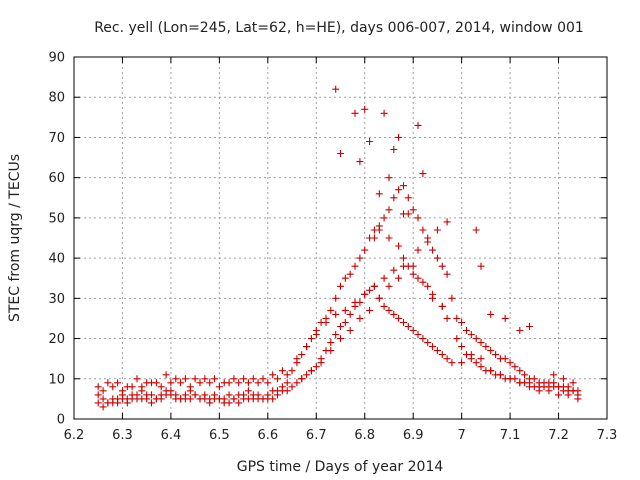  What do you see at coordinates (56, 379) in the screenshot?
I see `y-tick-label: 10` at bounding box center [56, 379].